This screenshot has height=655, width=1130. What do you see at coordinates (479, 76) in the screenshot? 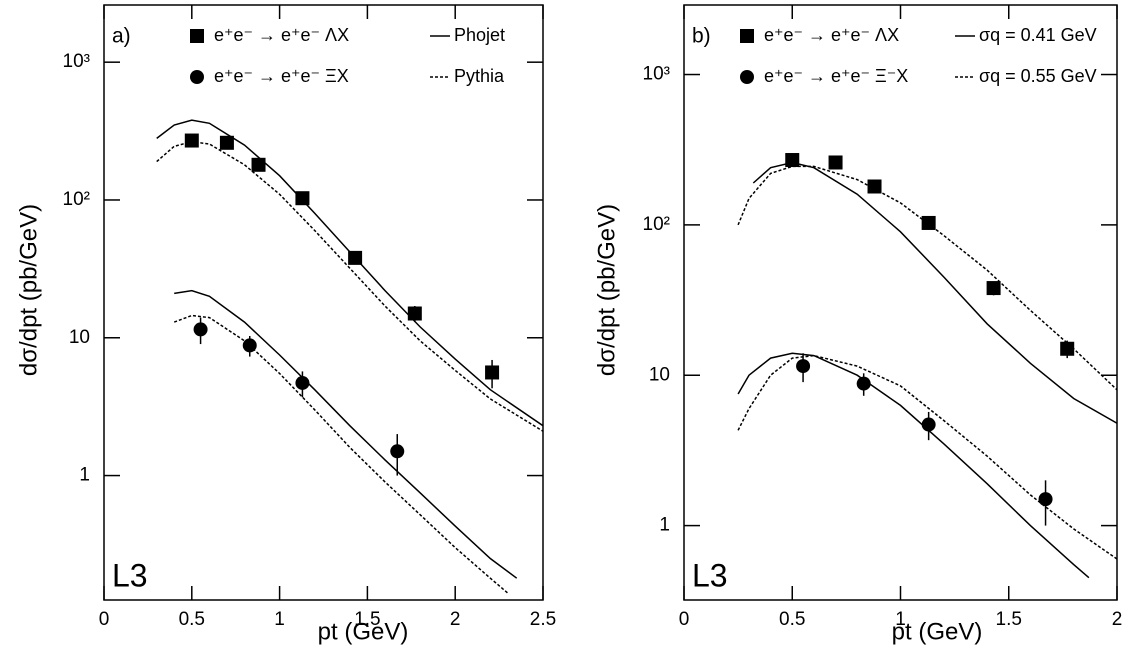
I see `legend-label: Pythia` at bounding box center [479, 76].